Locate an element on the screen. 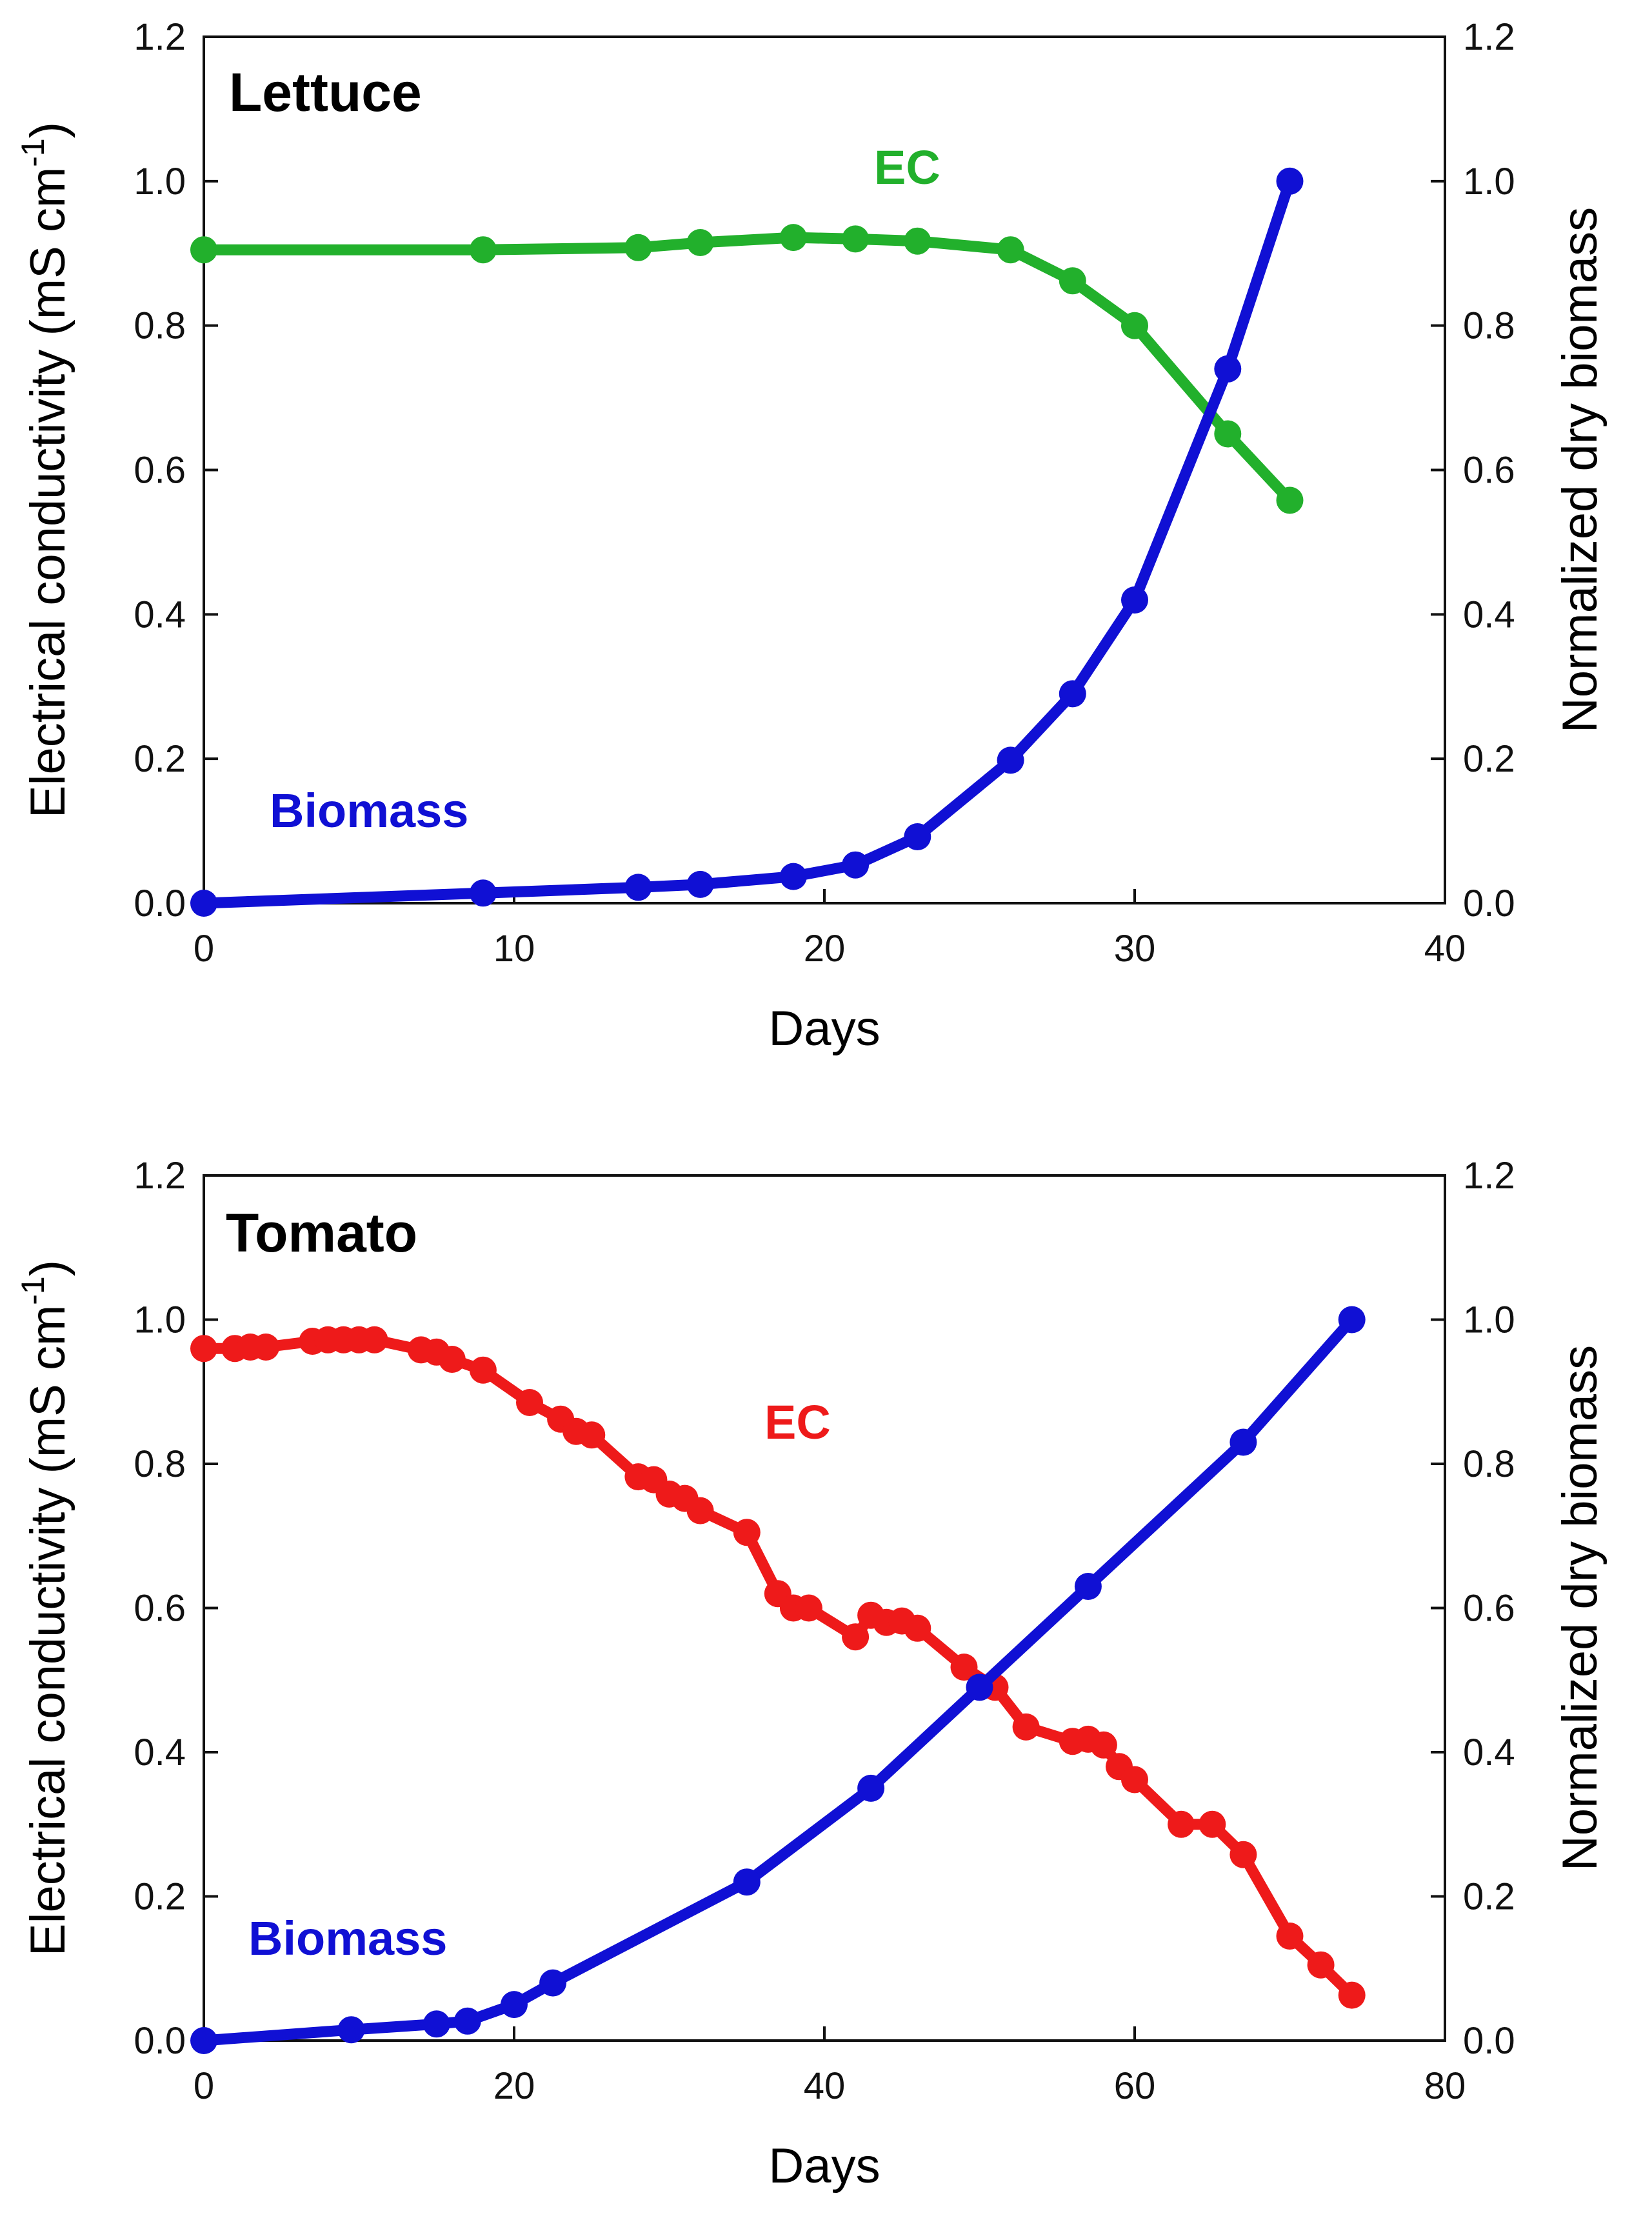 This screenshot has width=1652, height=2238. series-ec: EC is located at coordinates (747, 328).